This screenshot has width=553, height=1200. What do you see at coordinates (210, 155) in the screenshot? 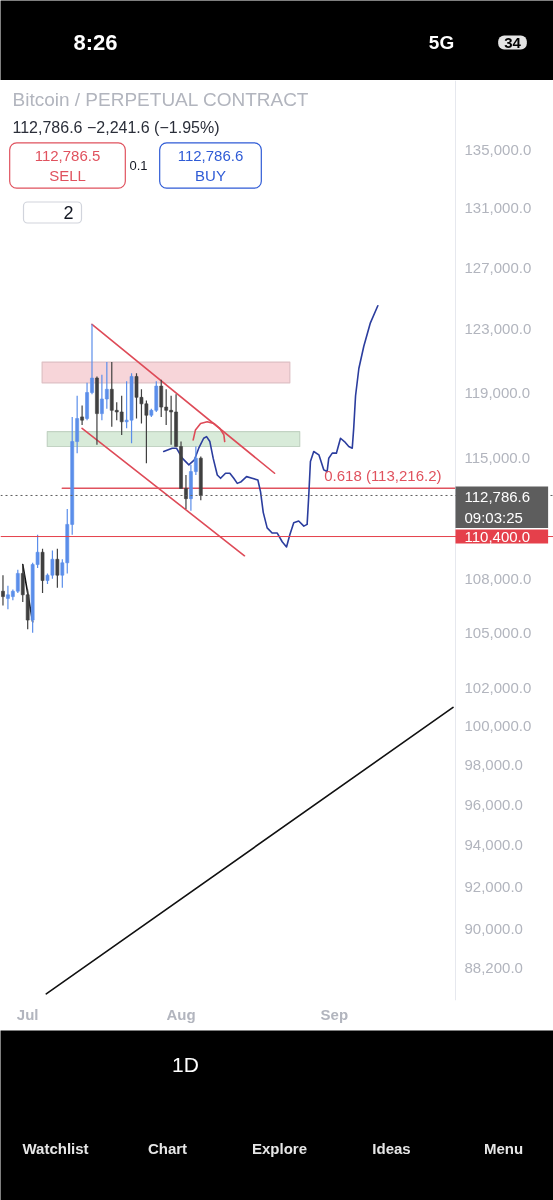
I see `annotation: 112,786.6` at bounding box center [210, 155].